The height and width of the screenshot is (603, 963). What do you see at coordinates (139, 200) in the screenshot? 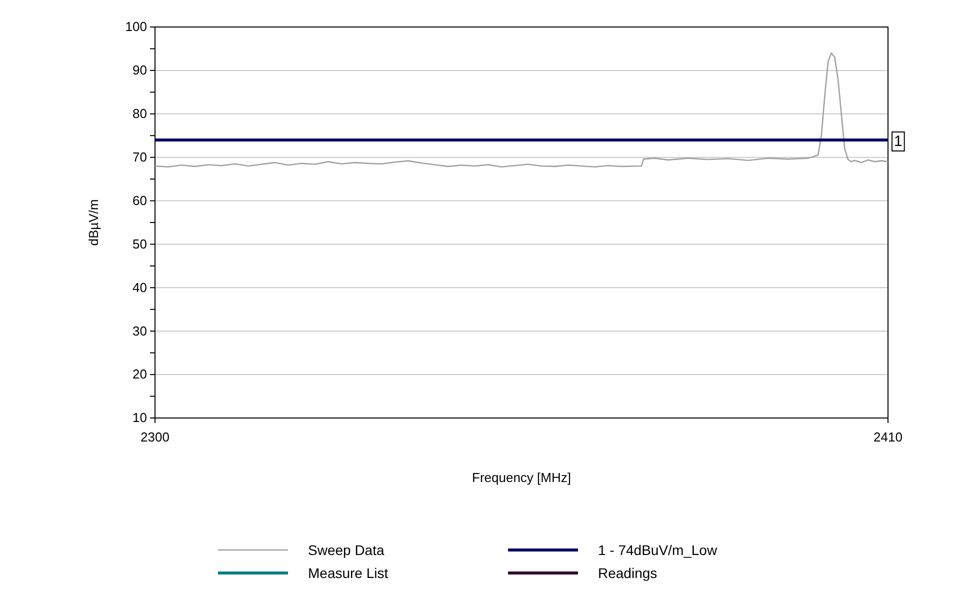
I see `y-tick-label: 60` at bounding box center [139, 200].